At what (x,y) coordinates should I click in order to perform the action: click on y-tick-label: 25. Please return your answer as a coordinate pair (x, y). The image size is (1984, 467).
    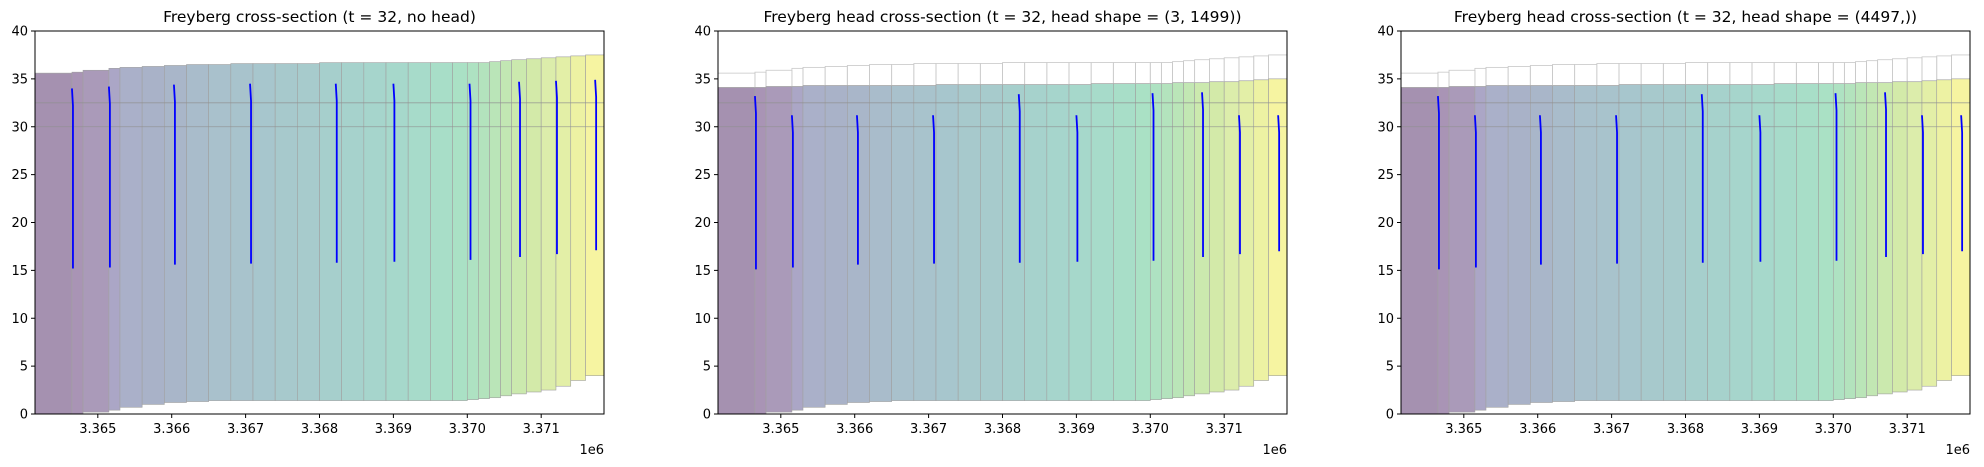
    Looking at the image, I should click on (19, 175).